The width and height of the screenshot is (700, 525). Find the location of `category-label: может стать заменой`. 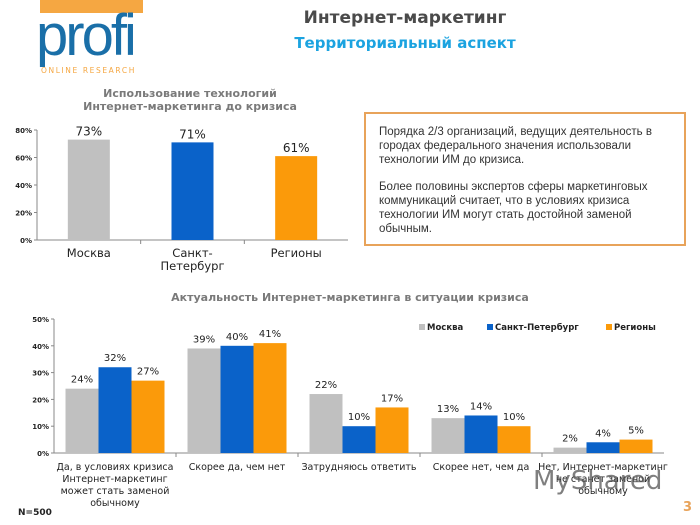

category-label: может стать заменой is located at coordinates (115, 491).